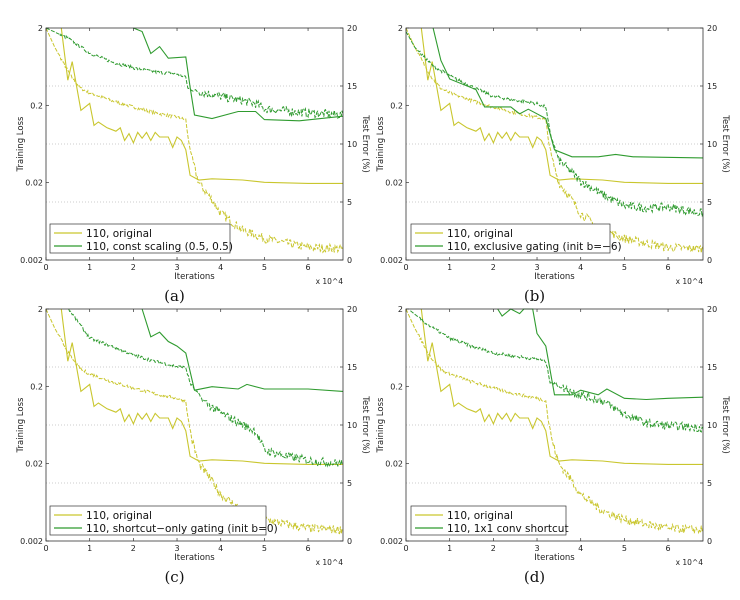  What do you see at coordinates (534, 296) in the screenshot?
I see `subplot-caption: (b)` at bounding box center [534, 296].